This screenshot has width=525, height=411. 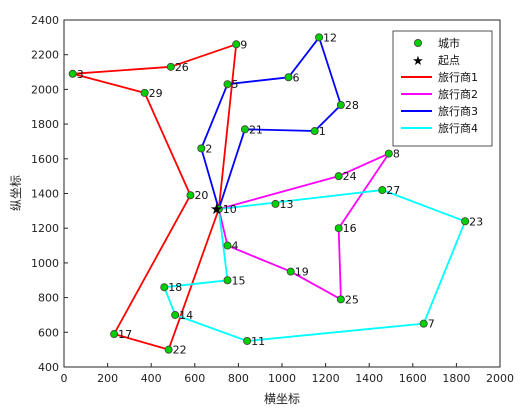 I want to click on legend-start-marker: ★, so click(x=418, y=61).